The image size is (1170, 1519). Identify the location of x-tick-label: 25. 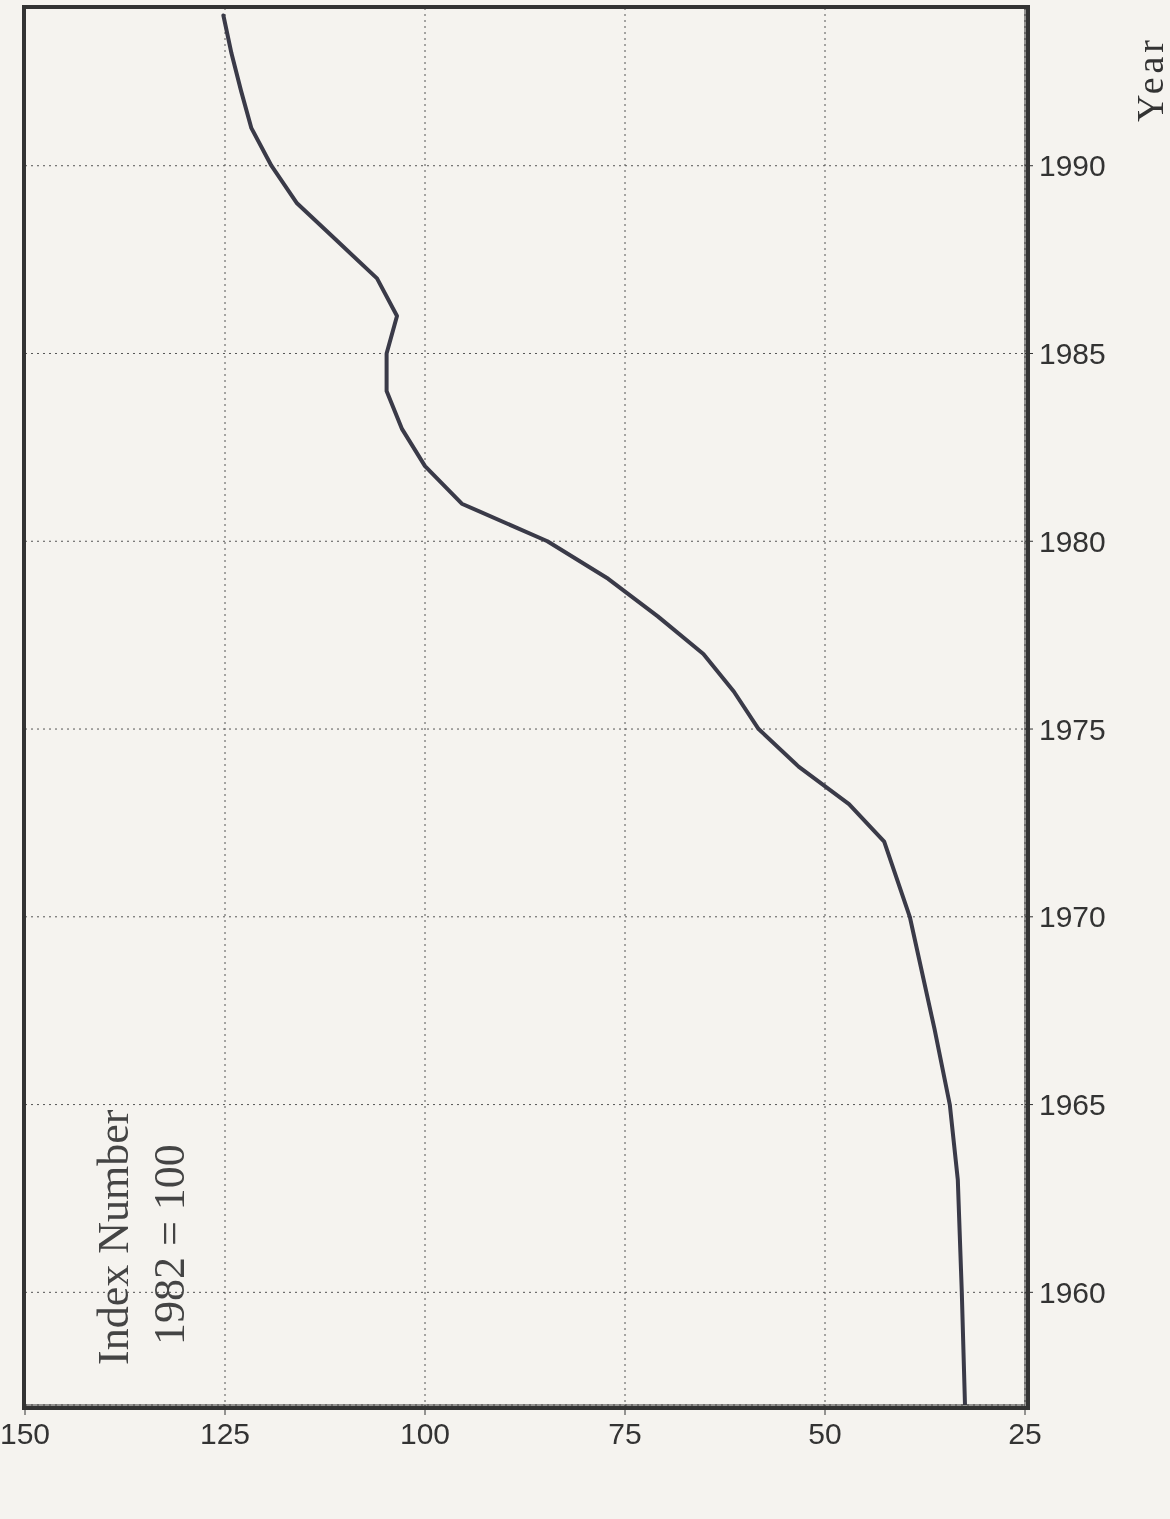
(1025, 1434).